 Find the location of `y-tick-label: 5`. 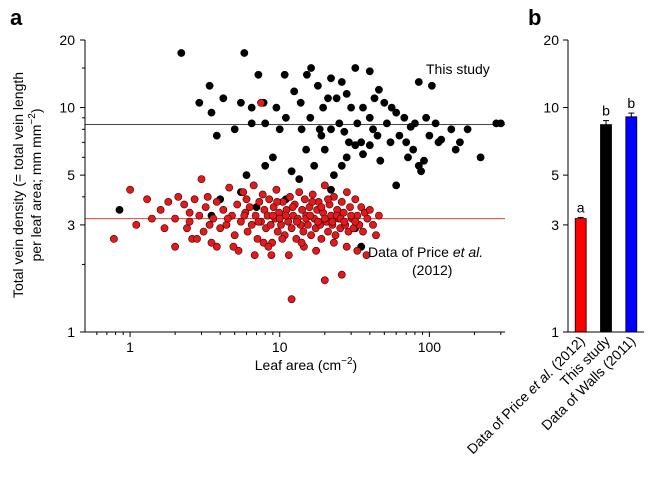

y-tick-label: 5 is located at coordinates (71, 175).